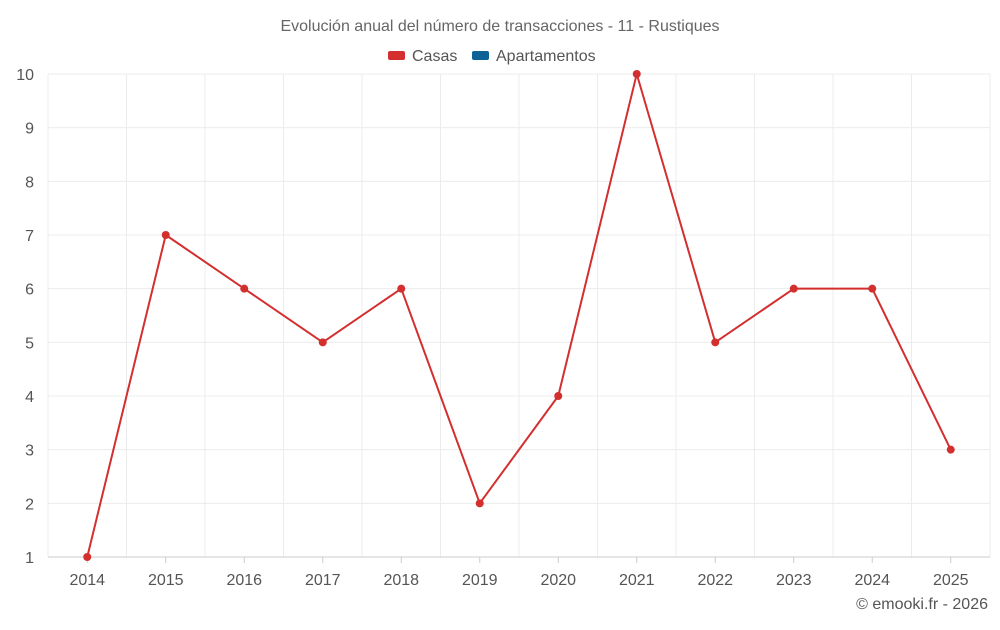  Describe the element at coordinates (25, 75) in the screenshot. I see `y-tick-label: 10` at that location.